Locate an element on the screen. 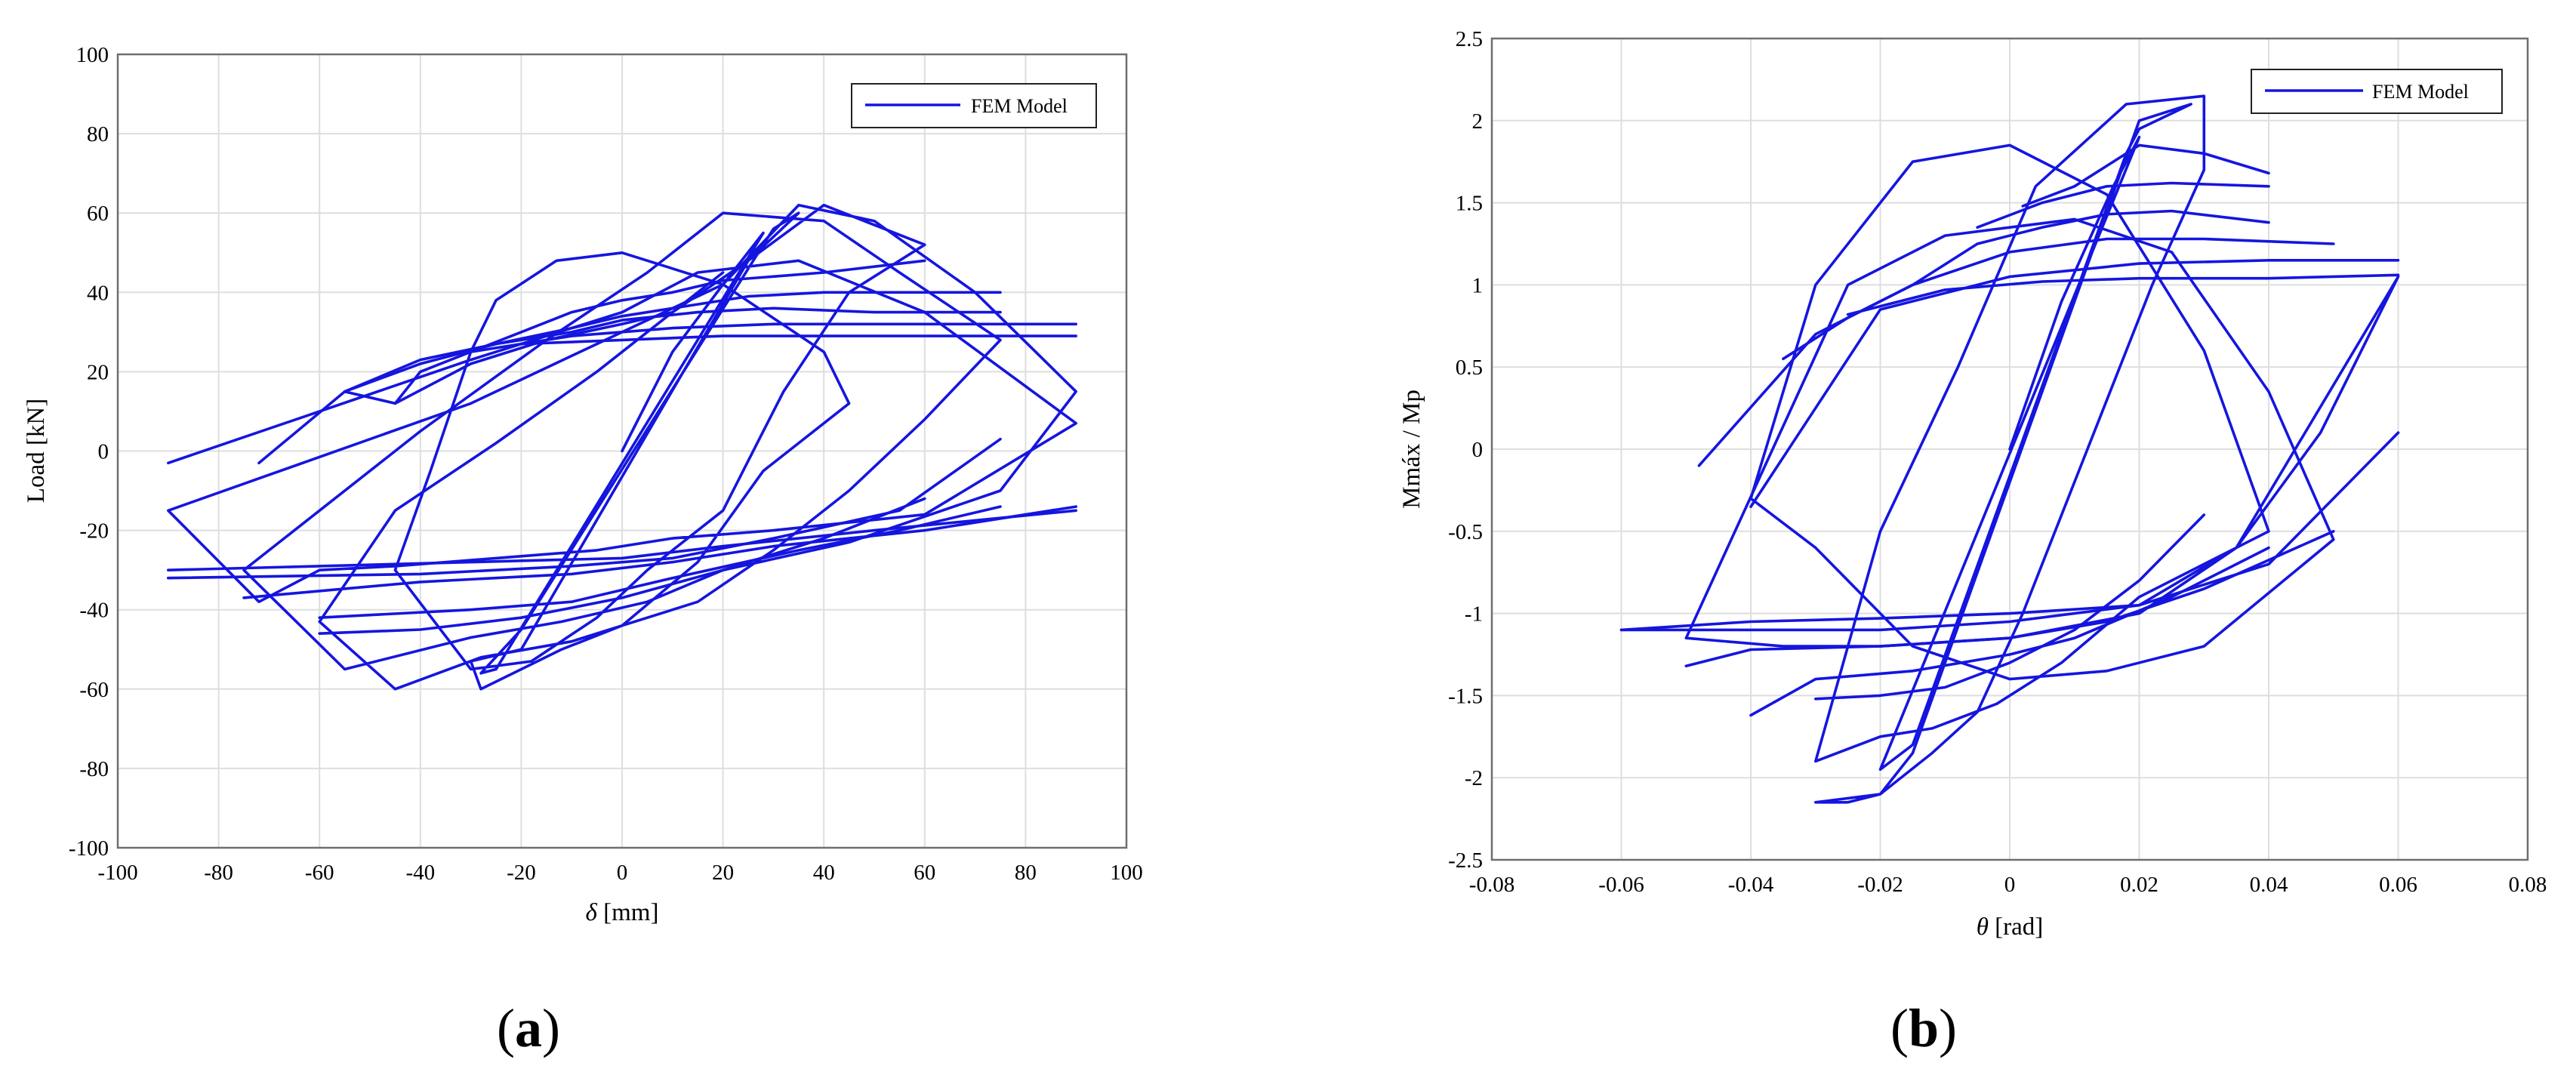 Image resolution: width=2576 pixels, height=1078 pixels. chart-b-xtick-label: 0.02 is located at coordinates (2139, 885).